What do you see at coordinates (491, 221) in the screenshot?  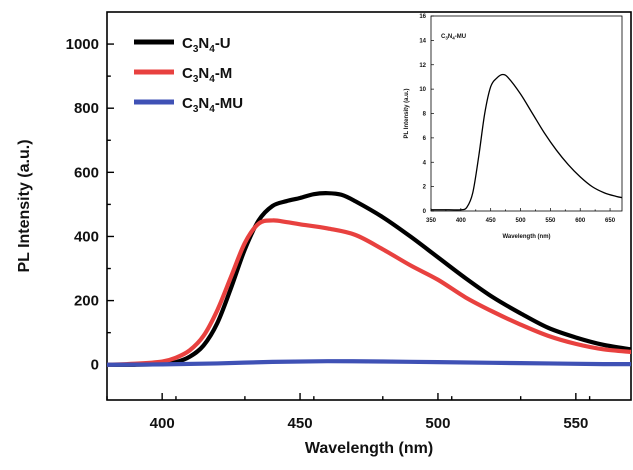 I see `inset-x-tick-label: 450` at bounding box center [491, 221].